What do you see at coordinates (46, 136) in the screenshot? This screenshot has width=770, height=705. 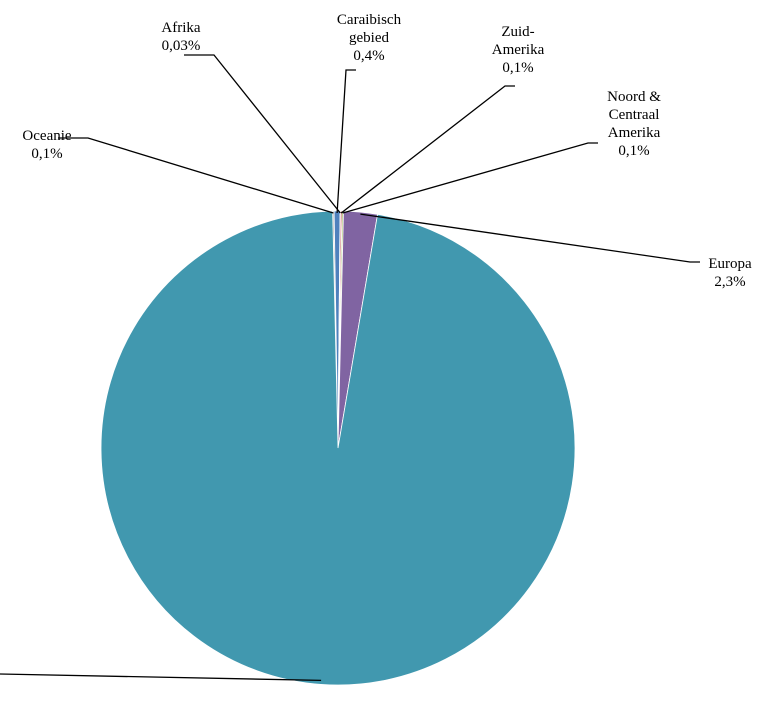 I see `slice-label-oceanie: Oceanie` at bounding box center [46, 136].